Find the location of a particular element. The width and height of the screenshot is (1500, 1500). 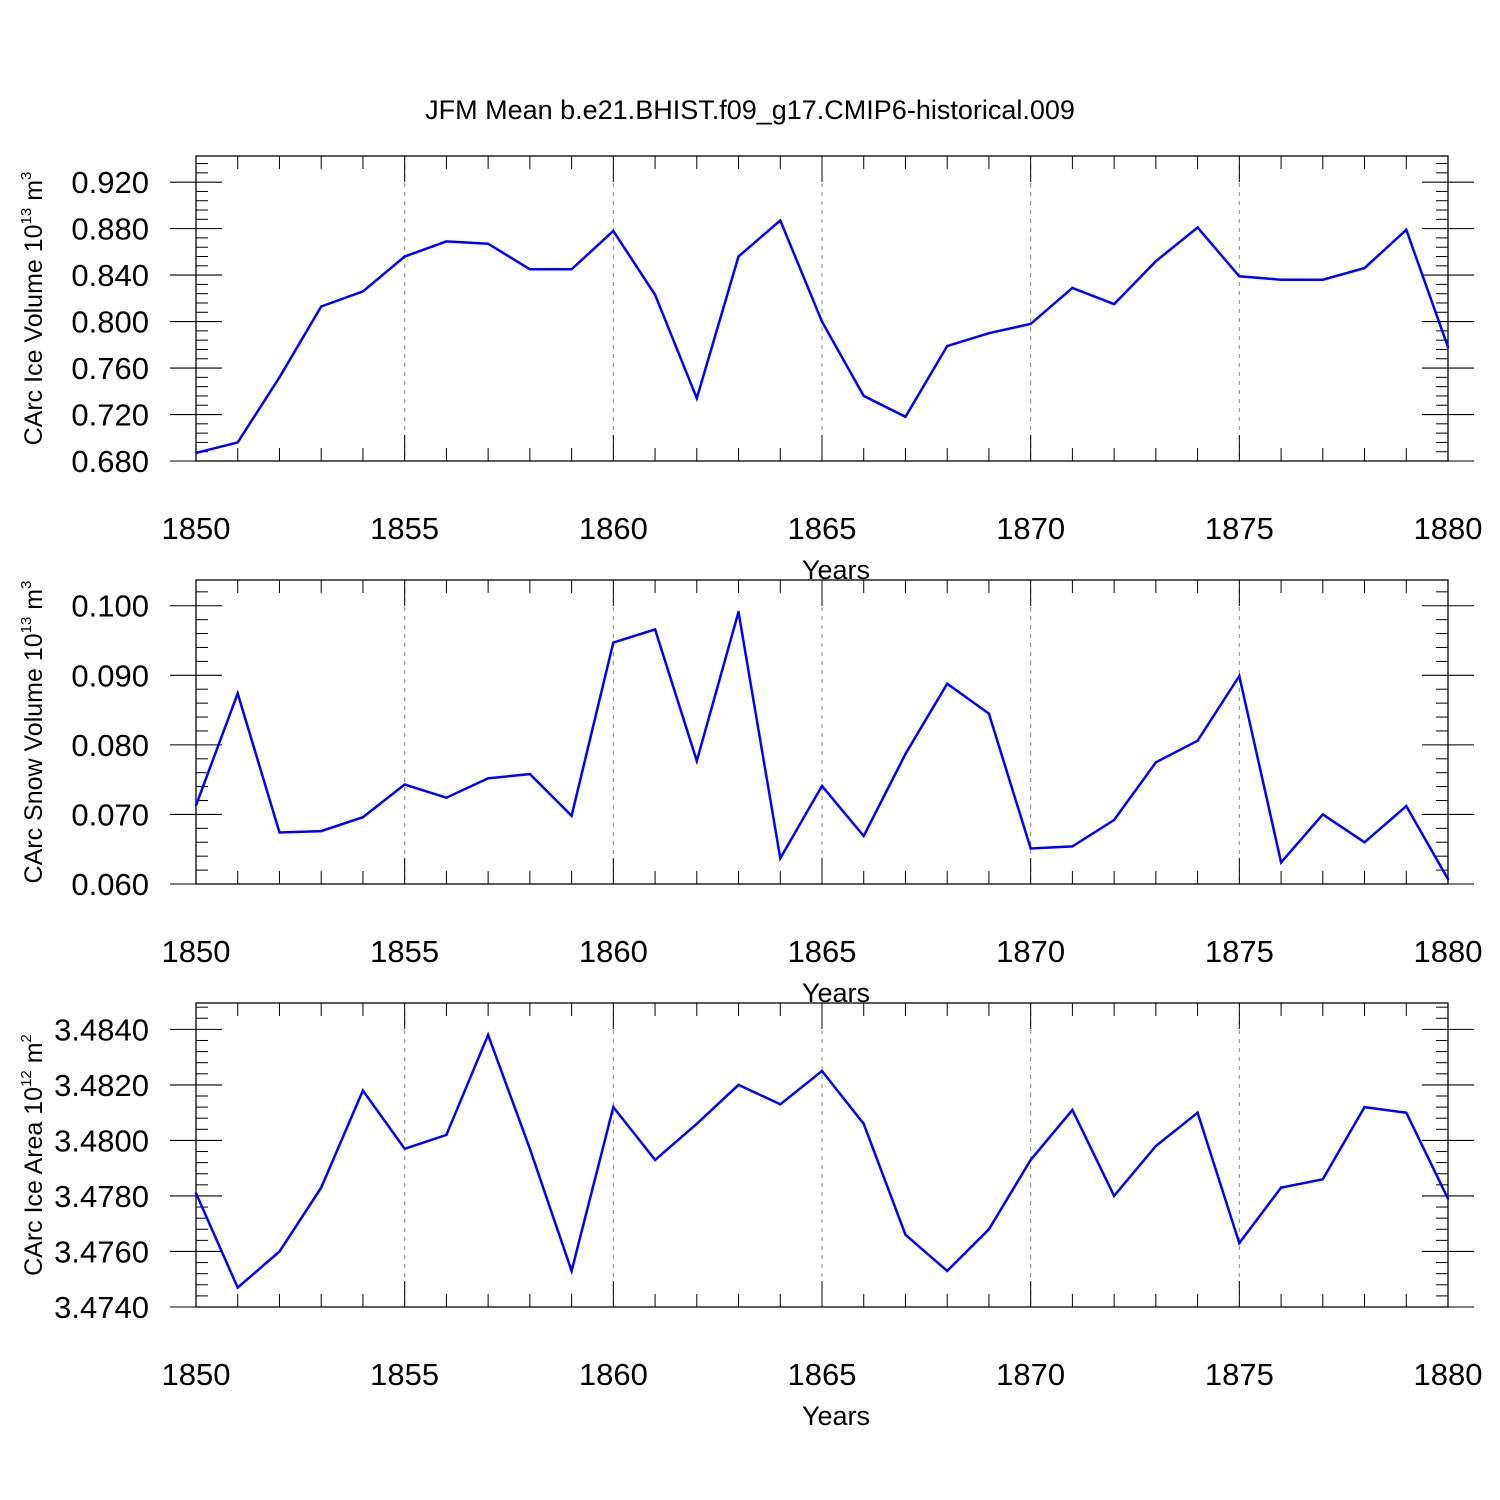

panel-1-y-axis-label: CArc Ice Volume 1013 m3 is located at coordinates (33, 309).